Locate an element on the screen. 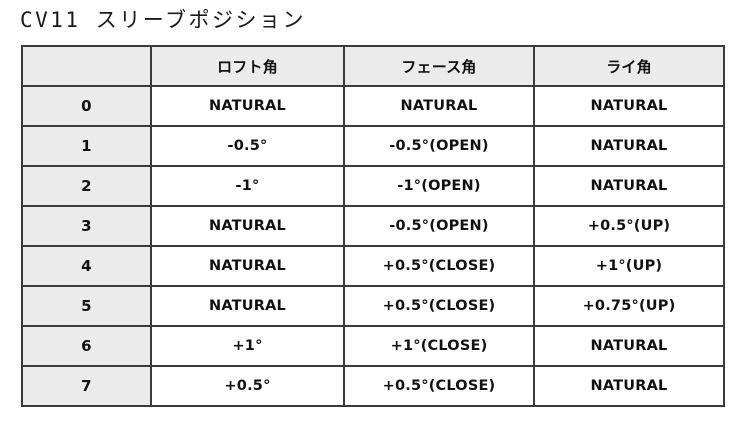 The width and height of the screenshot is (750, 433). table-row: 7 +0.5° +0.5°(CLOSE) NATURAL is located at coordinates (373, 386).